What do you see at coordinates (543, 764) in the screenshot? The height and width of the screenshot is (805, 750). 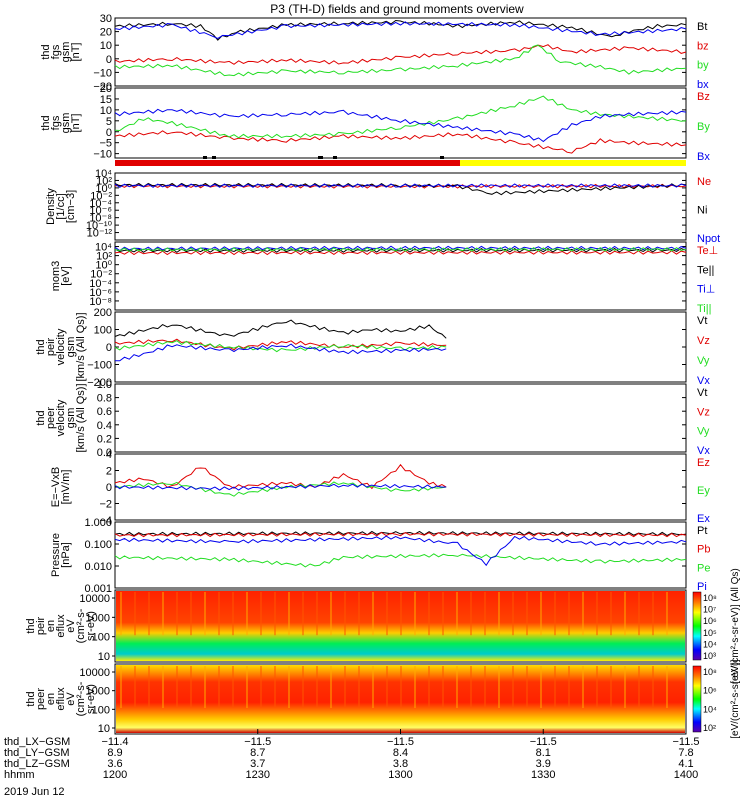 I see `x-tick-label: 3.9` at bounding box center [543, 764].